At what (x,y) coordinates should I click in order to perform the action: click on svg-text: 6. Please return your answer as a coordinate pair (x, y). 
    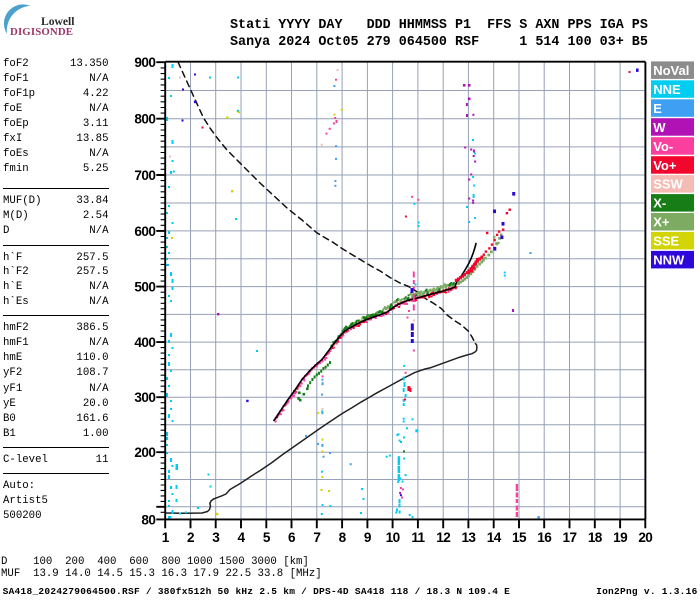
    Looking at the image, I should click on (292, 537).